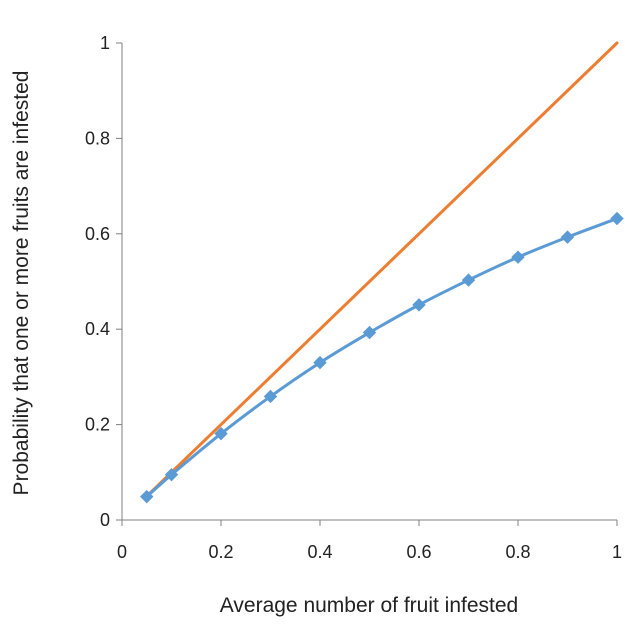 Image resolution: width=625 pixels, height=630 pixels. Describe the element at coordinates (418, 552) in the screenshot. I see `x-tick-label: 0.6` at that location.